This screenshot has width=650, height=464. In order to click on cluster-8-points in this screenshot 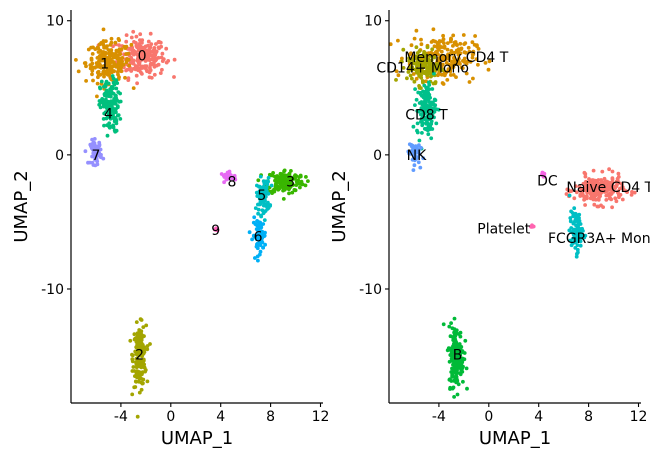, I will do `click(532, 226)`.